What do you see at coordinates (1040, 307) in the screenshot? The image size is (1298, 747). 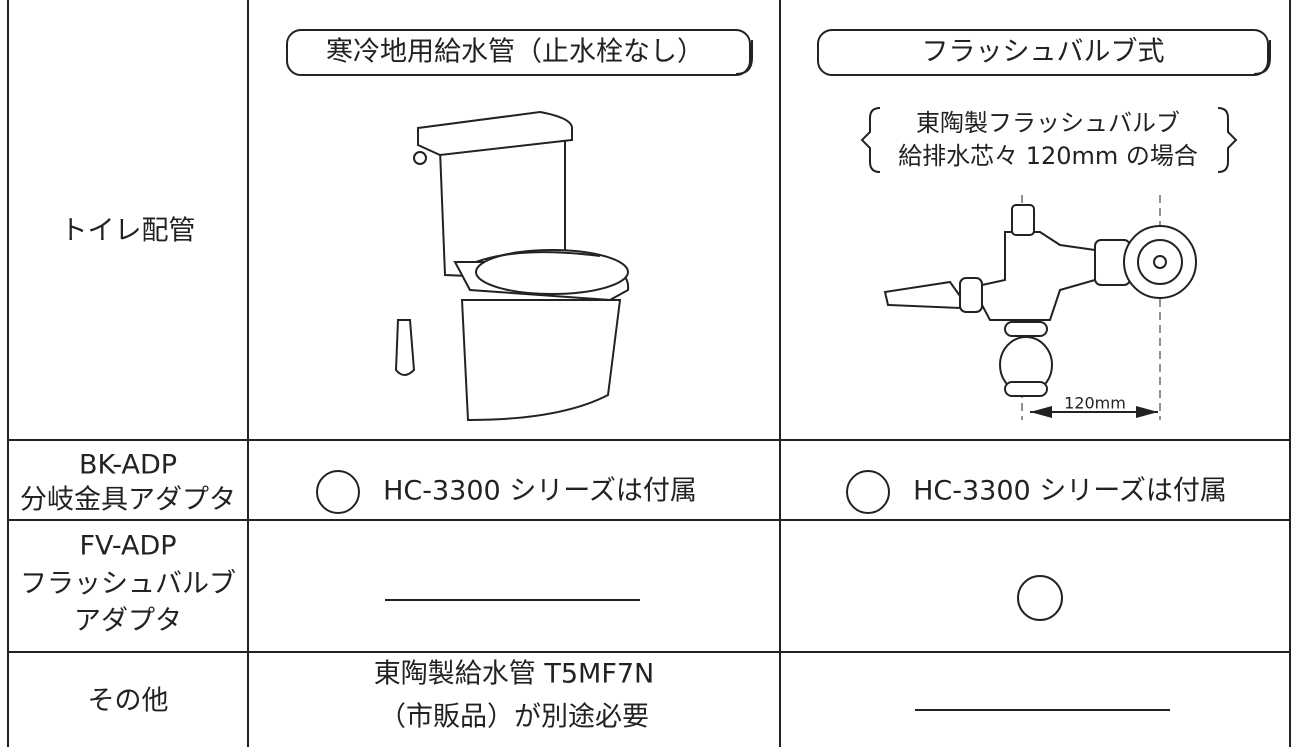 I see `flush-valve-illustration` at bounding box center [1040, 307].